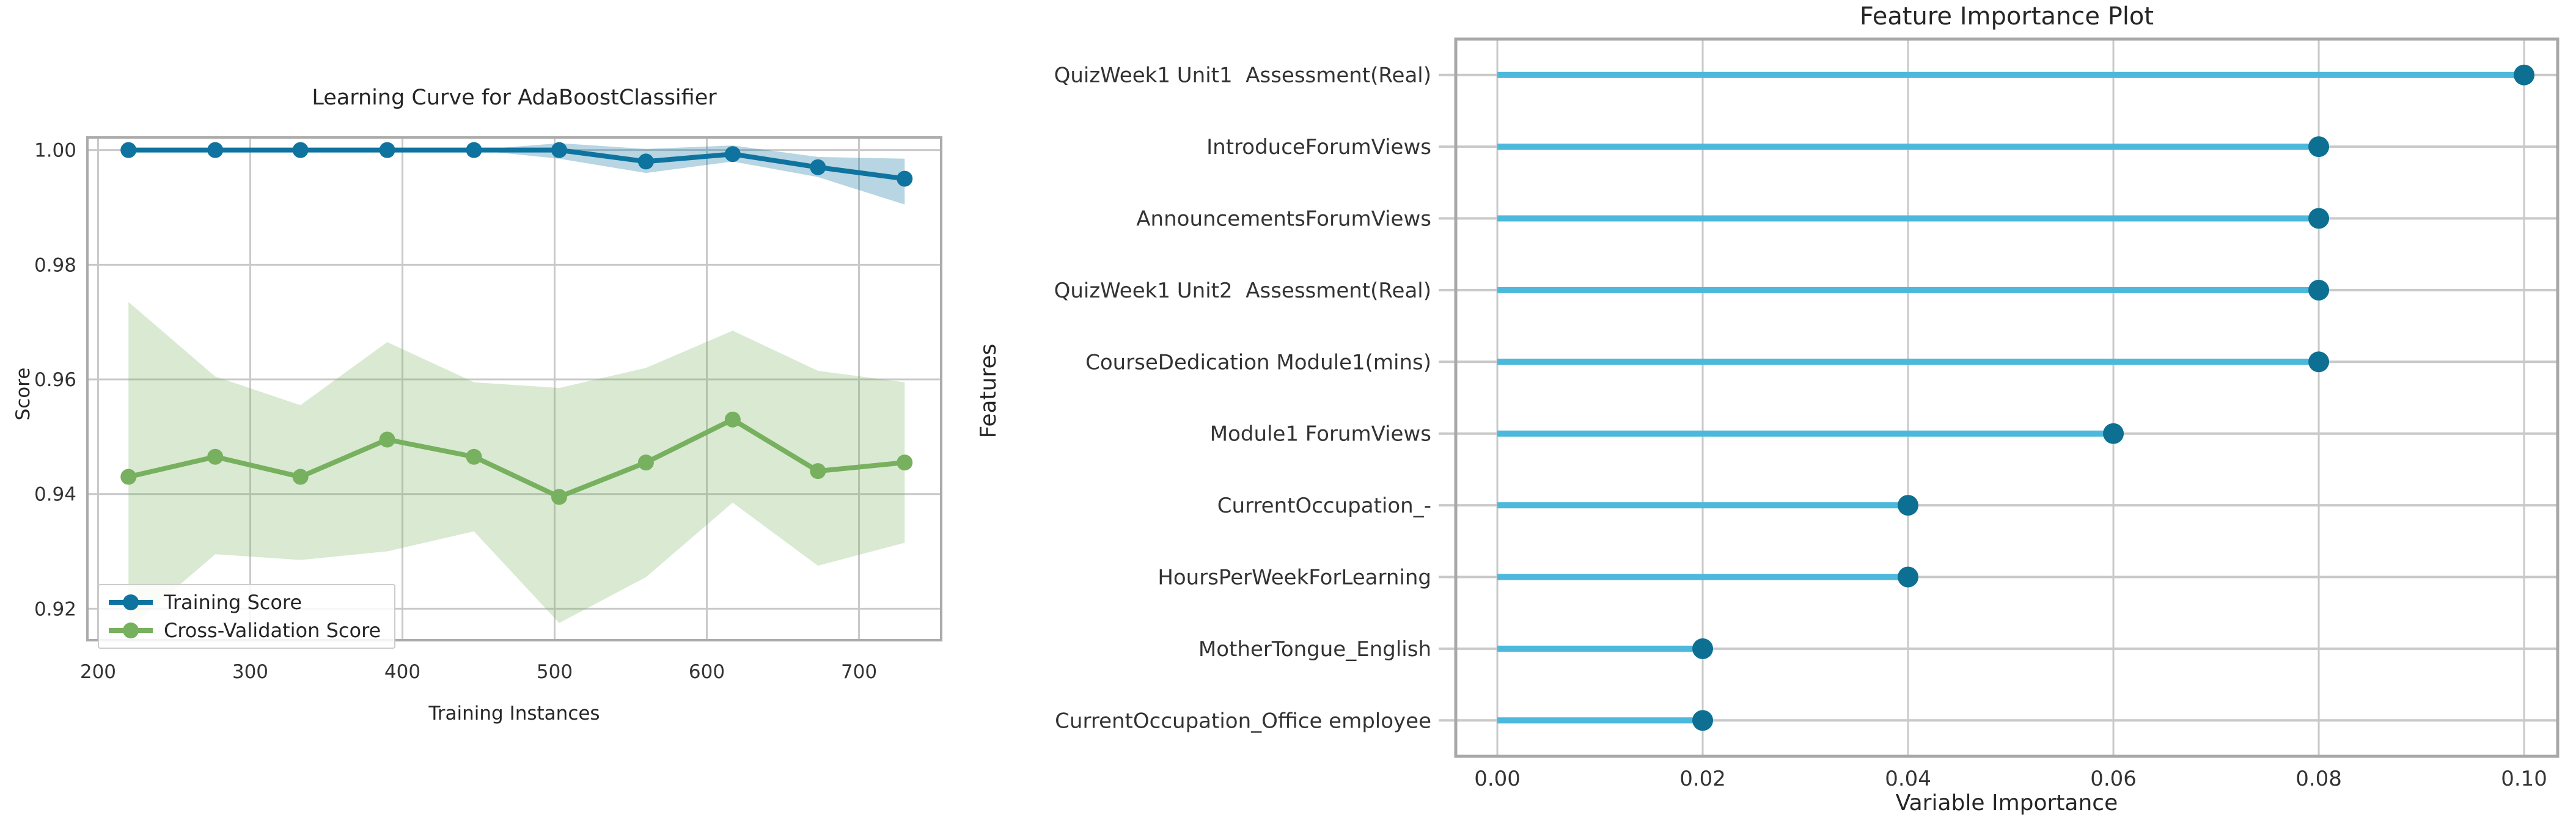  I want to click on training-score-marker-icon, so click(131, 602).